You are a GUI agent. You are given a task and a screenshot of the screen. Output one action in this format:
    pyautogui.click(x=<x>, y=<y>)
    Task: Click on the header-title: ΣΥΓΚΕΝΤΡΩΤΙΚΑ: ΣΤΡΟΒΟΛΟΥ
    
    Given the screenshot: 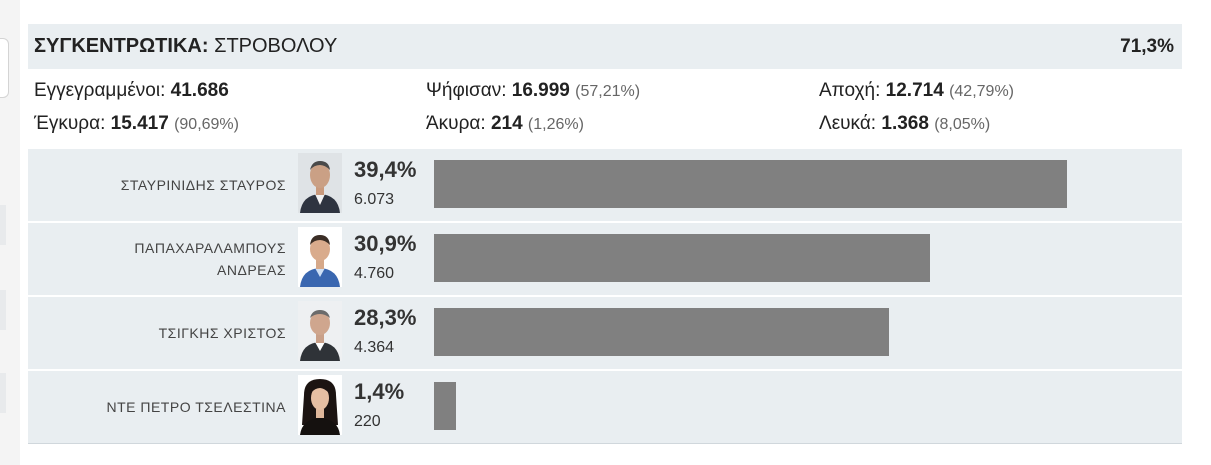 What is the action you would take?
    pyautogui.click(x=185, y=46)
    